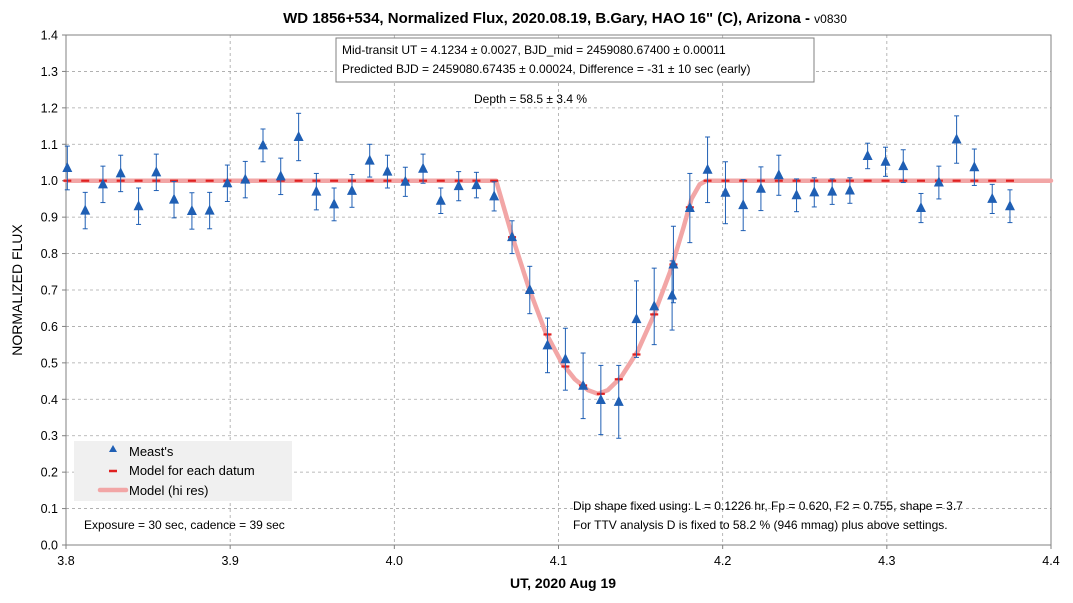 The image size is (1073, 603). What do you see at coordinates (65, 561) in the screenshot?
I see `x-tick-label: 3.8` at bounding box center [65, 561].